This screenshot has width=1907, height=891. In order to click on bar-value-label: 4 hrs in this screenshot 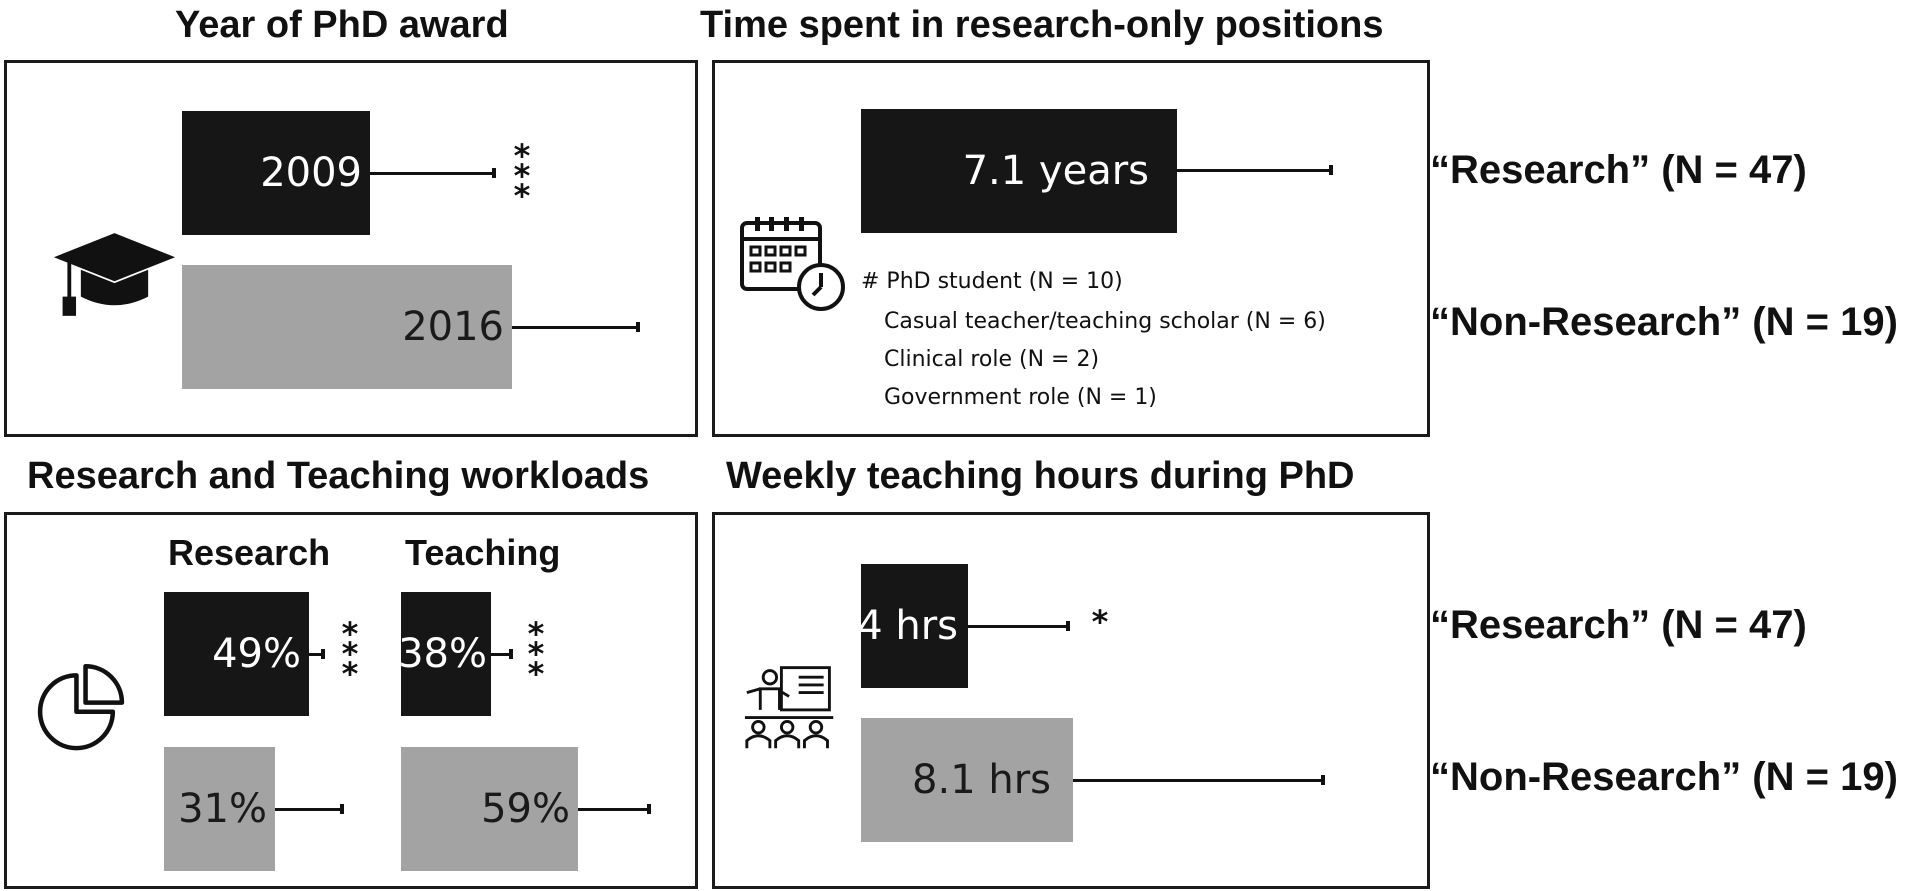, I will do `click(907, 626)`.